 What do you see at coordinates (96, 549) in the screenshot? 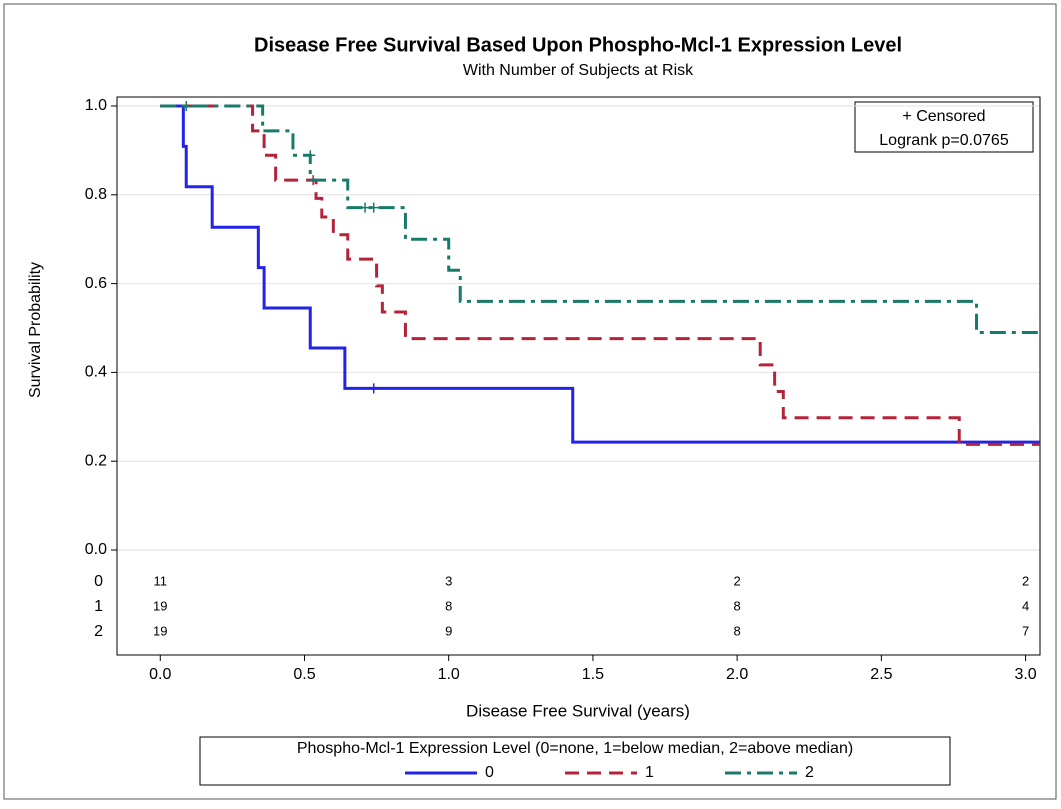
I see `y-tick-label: 0.0` at bounding box center [96, 549].